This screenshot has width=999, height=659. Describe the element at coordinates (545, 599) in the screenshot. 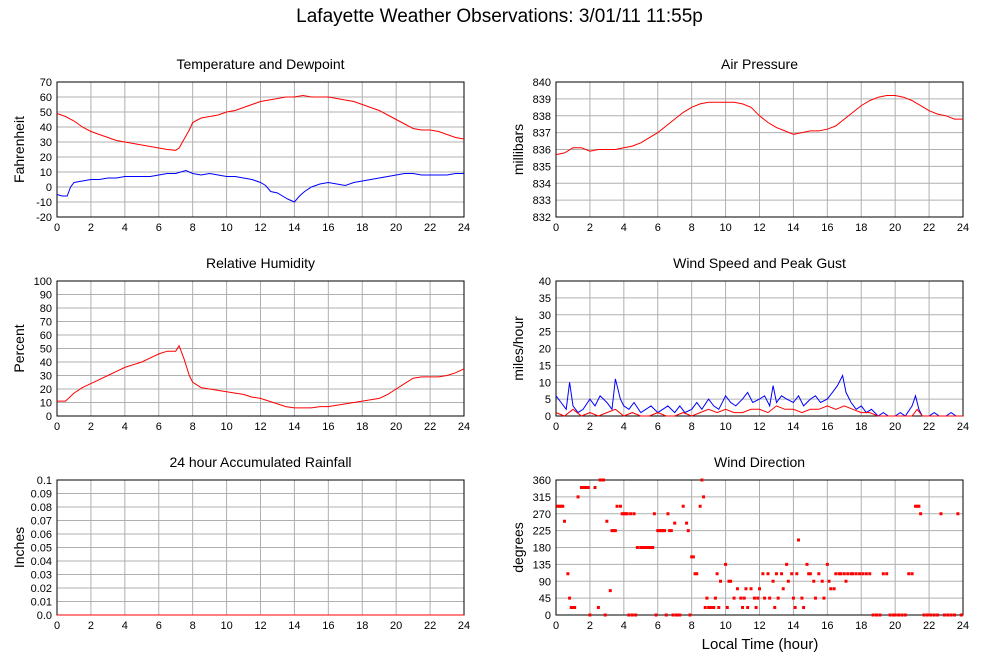

I see `y-tick-label: 45` at that location.